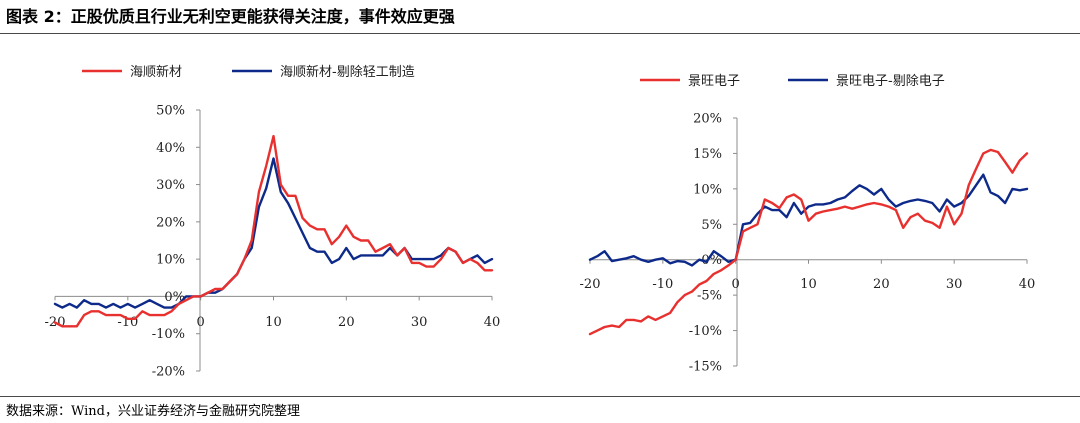 This screenshot has width=1080, height=423. Describe the element at coordinates (419, 322) in the screenshot. I see `left-x-tick-label: 30` at that location.